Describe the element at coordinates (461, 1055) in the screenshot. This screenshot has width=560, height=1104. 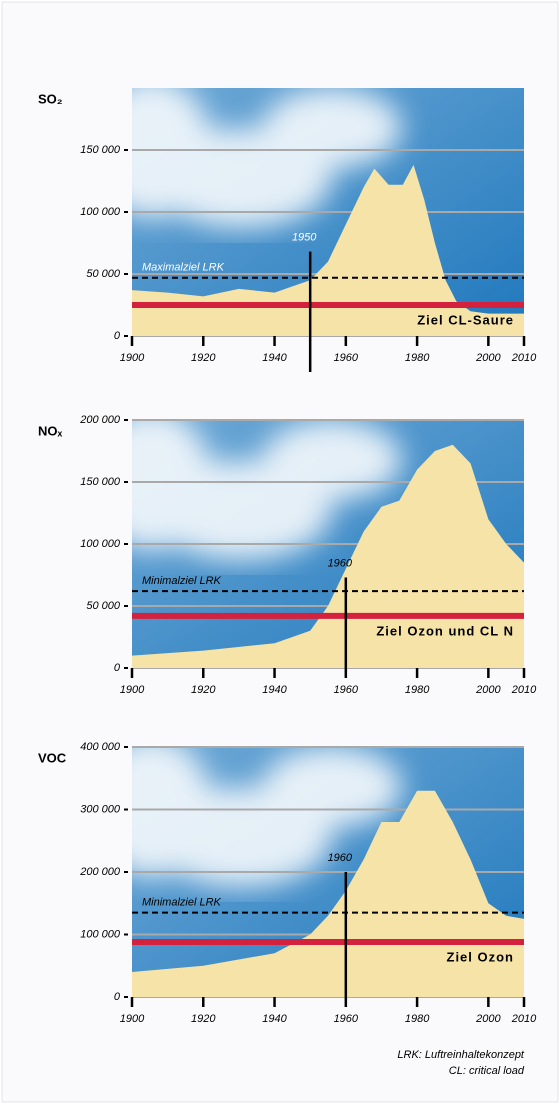
I see `footnote: LRK: Luftreinhaltekonzept` at that location.